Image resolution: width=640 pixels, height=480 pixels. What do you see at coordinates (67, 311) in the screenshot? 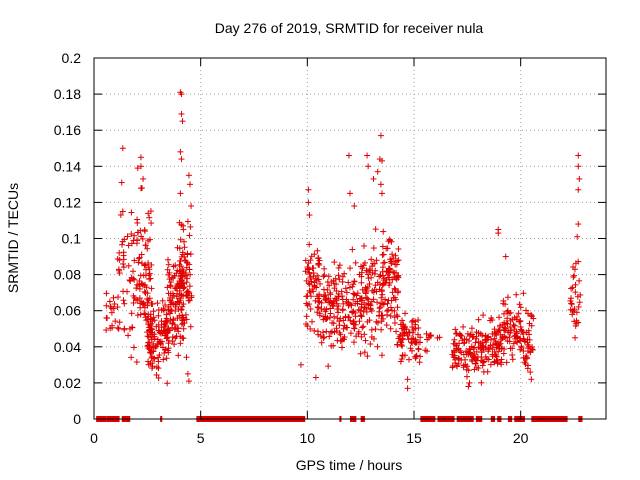
I see `y-tick-label: 0.06` at bounding box center [67, 311].